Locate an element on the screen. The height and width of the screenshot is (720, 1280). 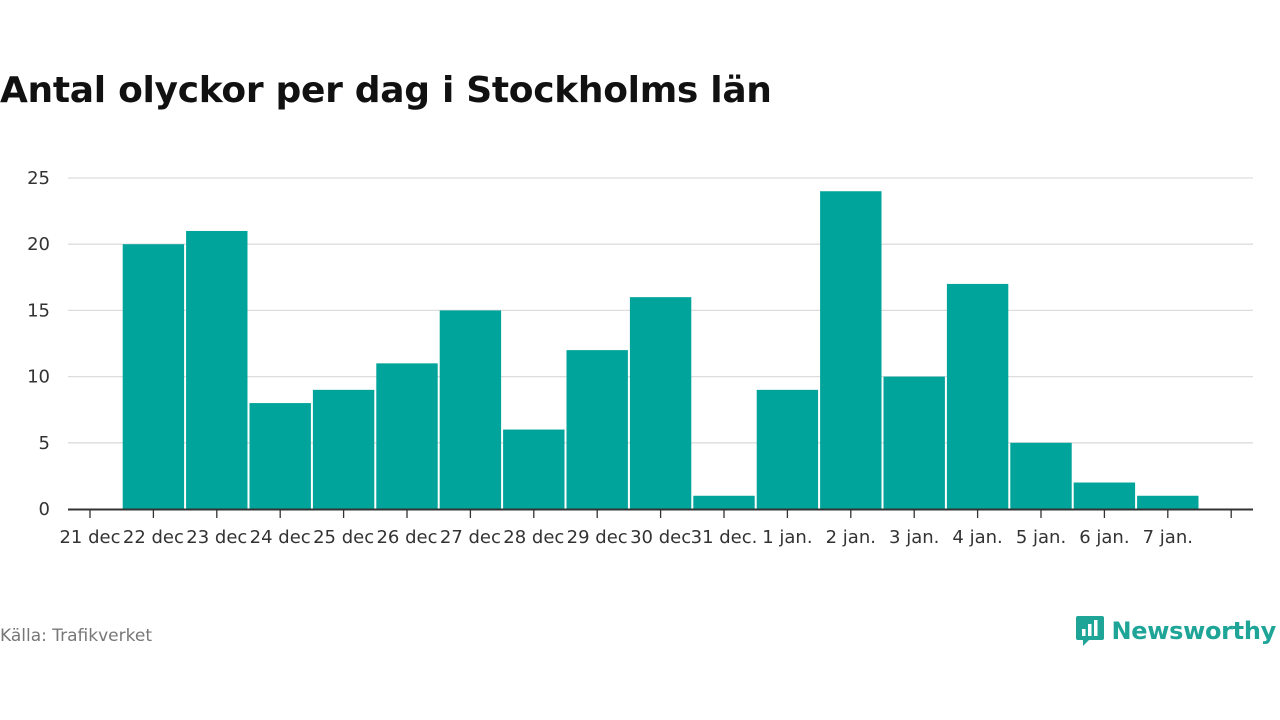
source-note: Källa: Trafikverket is located at coordinates (76, 636).